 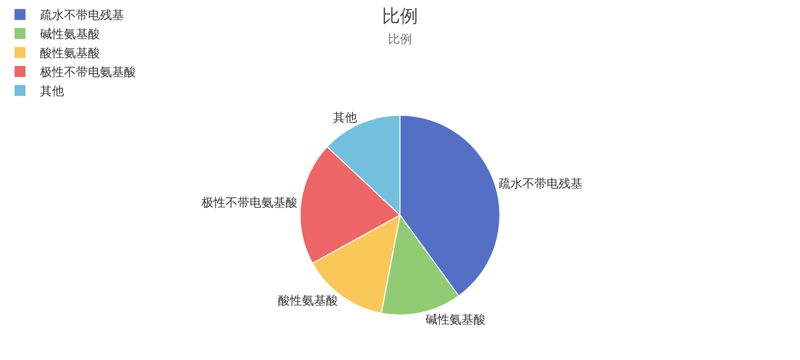 I want to click on legend-label: 疏水不带电残基, so click(x=82, y=15).